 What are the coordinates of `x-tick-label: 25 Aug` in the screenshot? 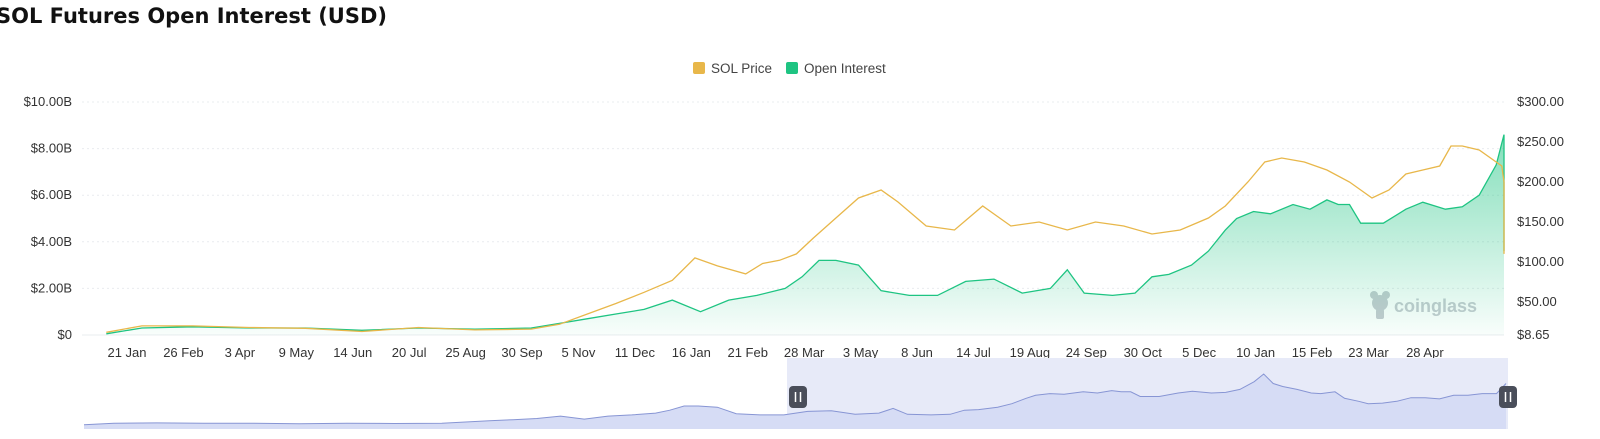 It's located at (465, 352).